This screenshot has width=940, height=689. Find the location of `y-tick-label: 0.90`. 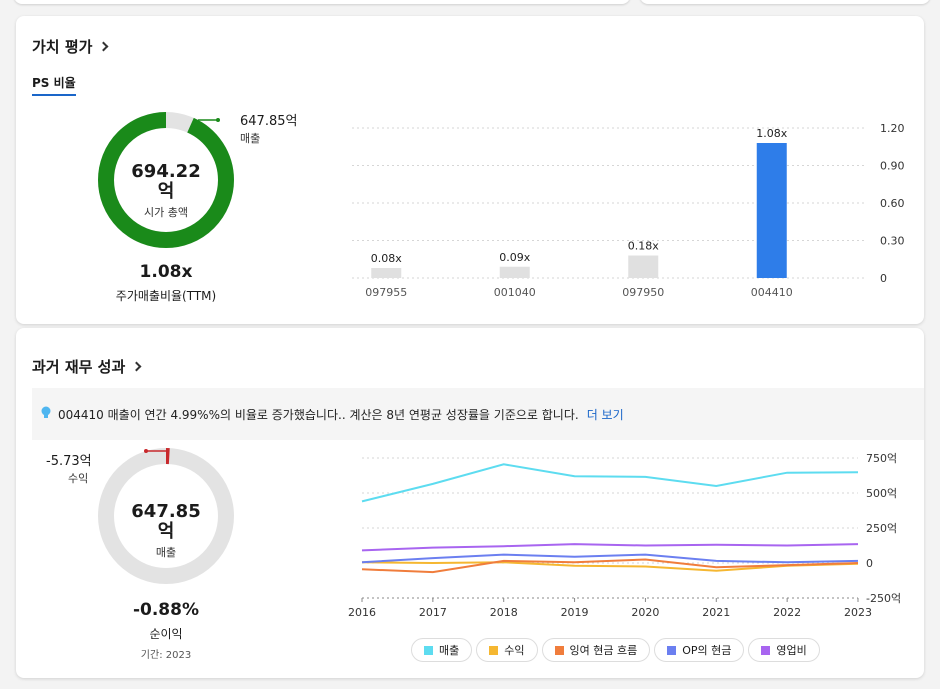

y-tick-label: 0.90 is located at coordinates (892, 166).